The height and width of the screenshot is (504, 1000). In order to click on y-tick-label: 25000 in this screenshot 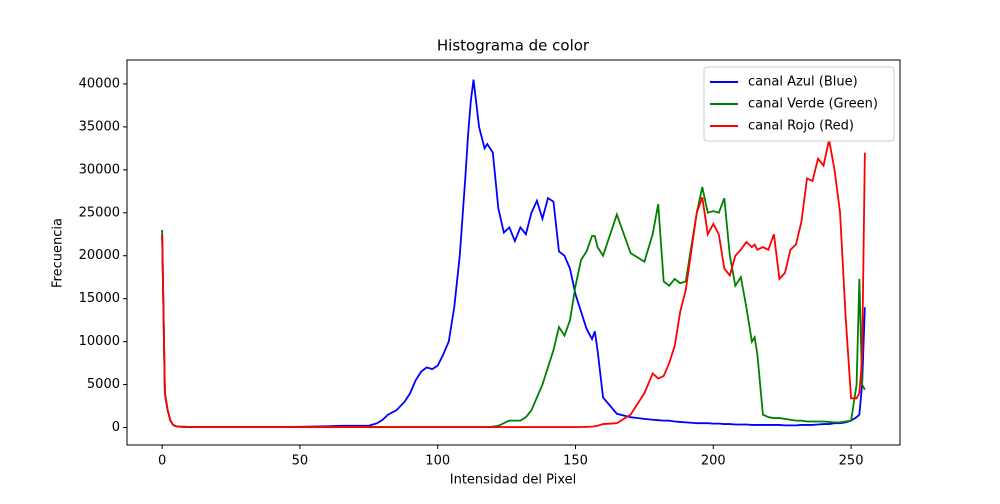, I will do `click(99, 212)`.